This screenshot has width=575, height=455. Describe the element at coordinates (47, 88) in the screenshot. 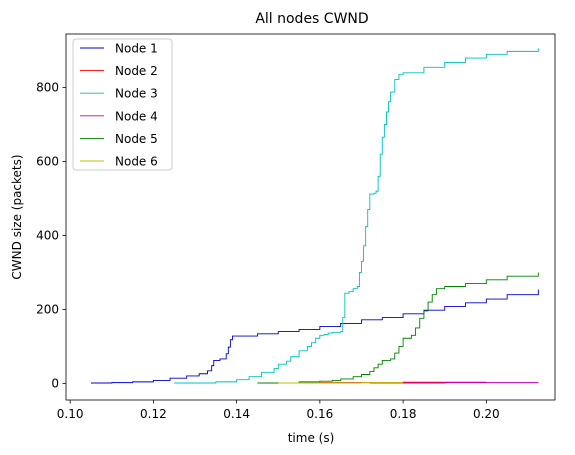

I see `y-tick-label: 800` at that location.